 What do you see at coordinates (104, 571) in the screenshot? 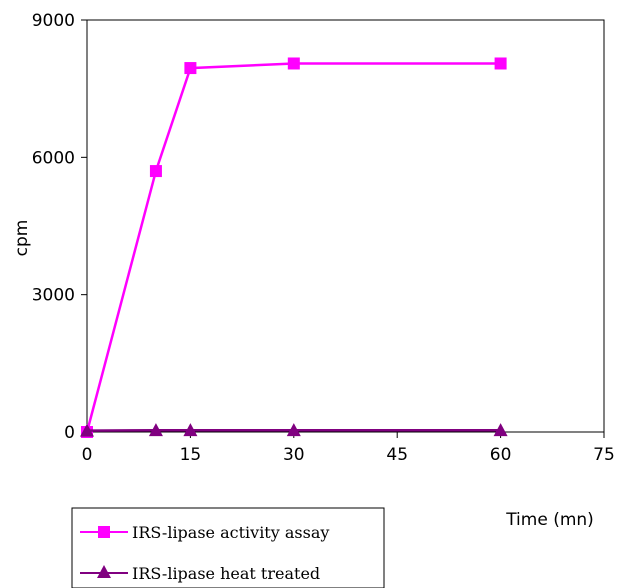
I see `legend-marker-triangle` at bounding box center [104, 571].